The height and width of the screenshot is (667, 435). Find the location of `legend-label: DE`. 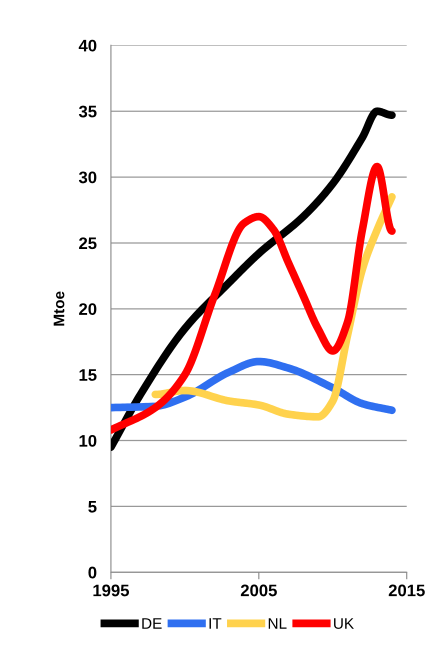

legend-label: DE is located at coordinates (152, 623).